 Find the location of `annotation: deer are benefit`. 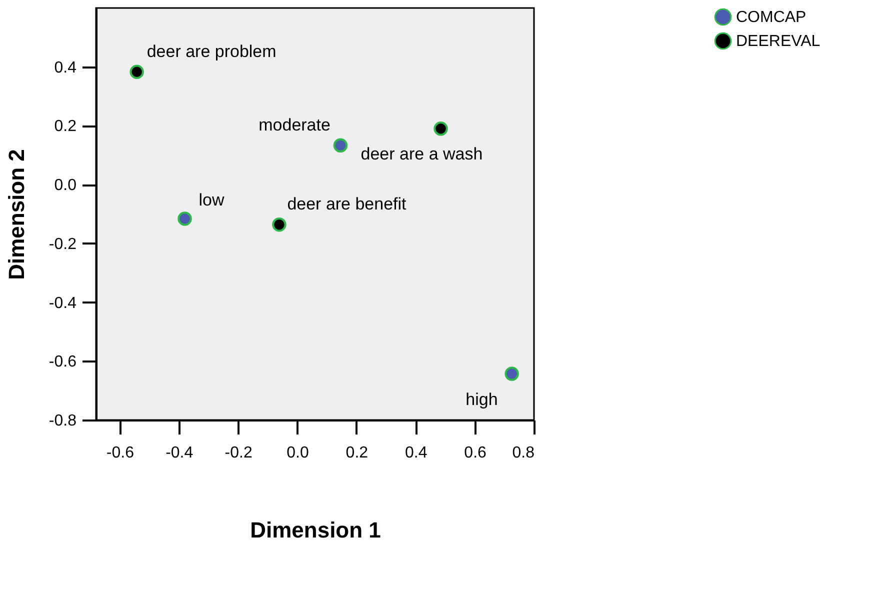

annotation: deer are benefit is located at coordinates (347, 204).